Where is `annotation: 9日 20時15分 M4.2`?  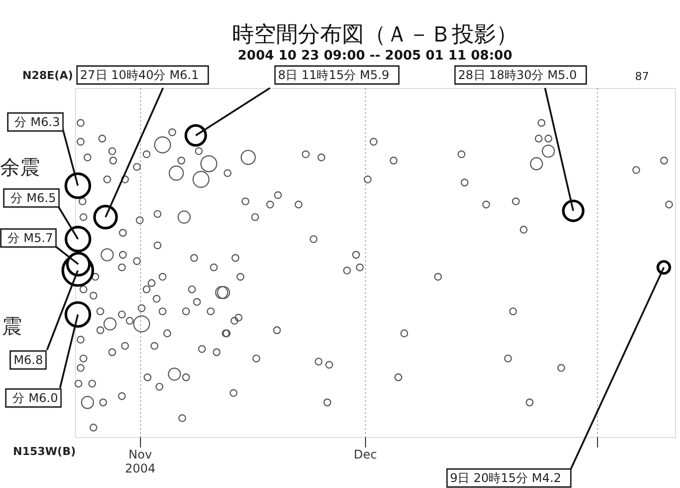 annotation: 9日 20時15分 M4.2 is located at coordinates (506, 478).